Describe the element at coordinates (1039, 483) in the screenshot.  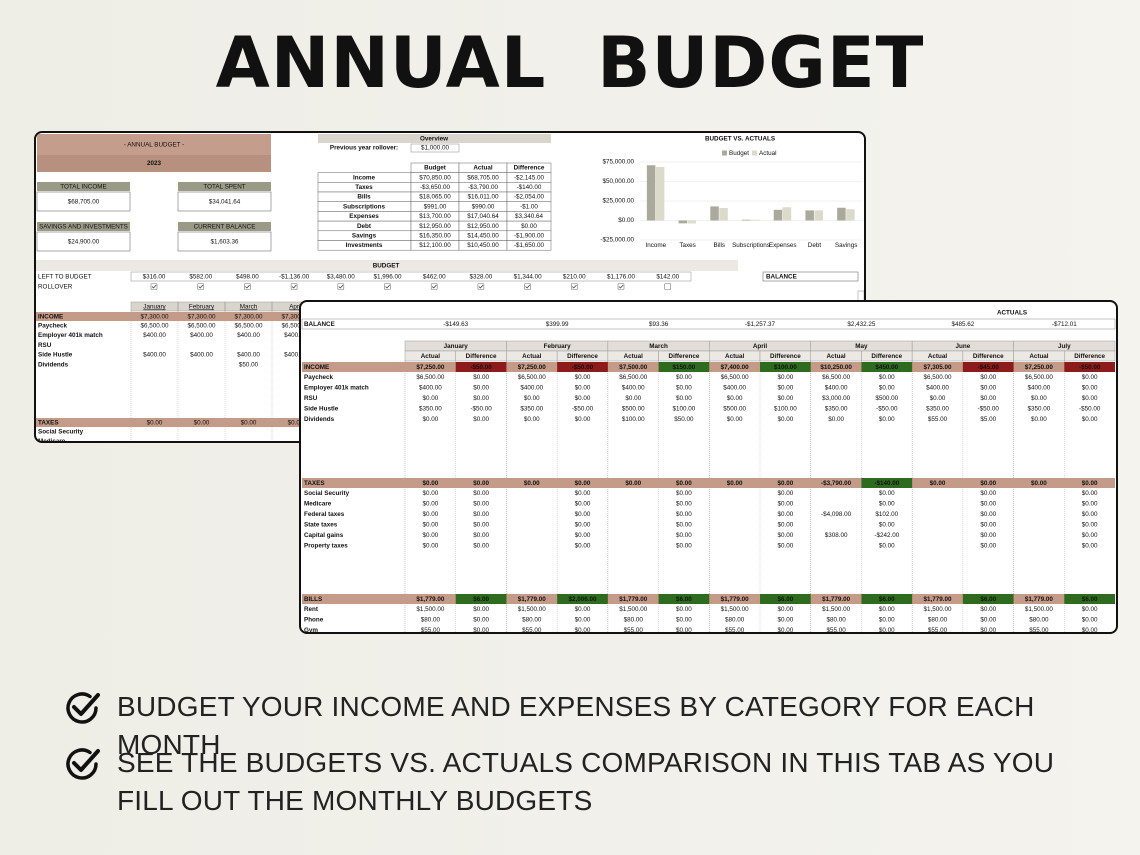
I see `section-total-actual: $0.00` at that location.